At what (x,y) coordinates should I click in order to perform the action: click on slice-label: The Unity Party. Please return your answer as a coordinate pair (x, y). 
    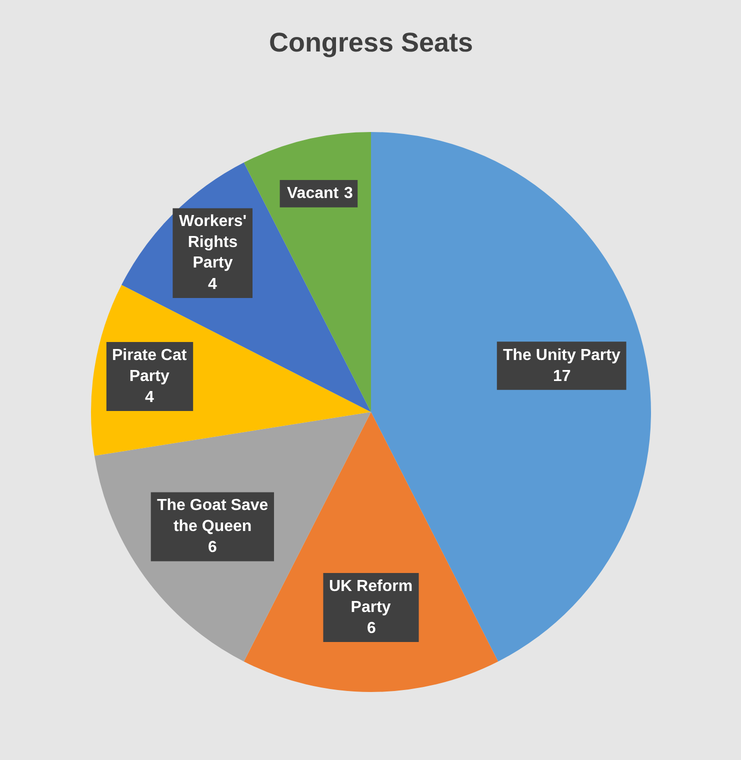
    Looking at the image, I should click on (561, 355).